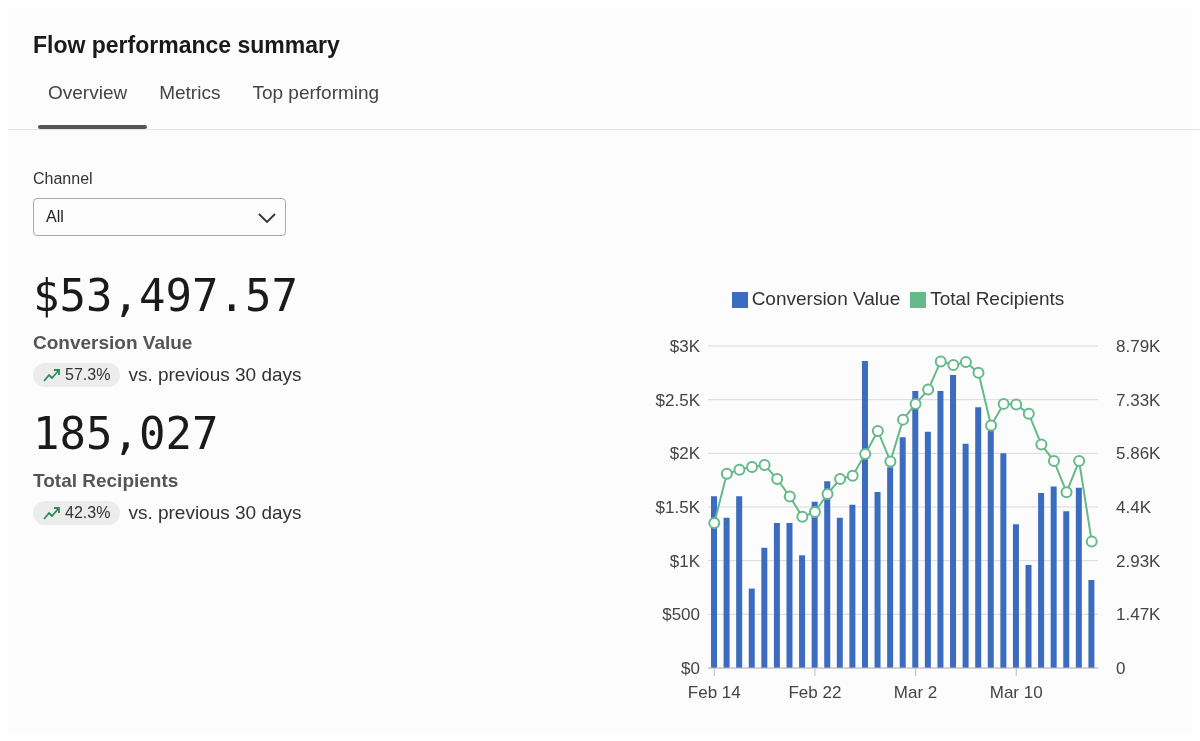 The width and height of the screenshot is (1200, 741). I want to click on y-tick-label: $1.5K, so click(678, 508).